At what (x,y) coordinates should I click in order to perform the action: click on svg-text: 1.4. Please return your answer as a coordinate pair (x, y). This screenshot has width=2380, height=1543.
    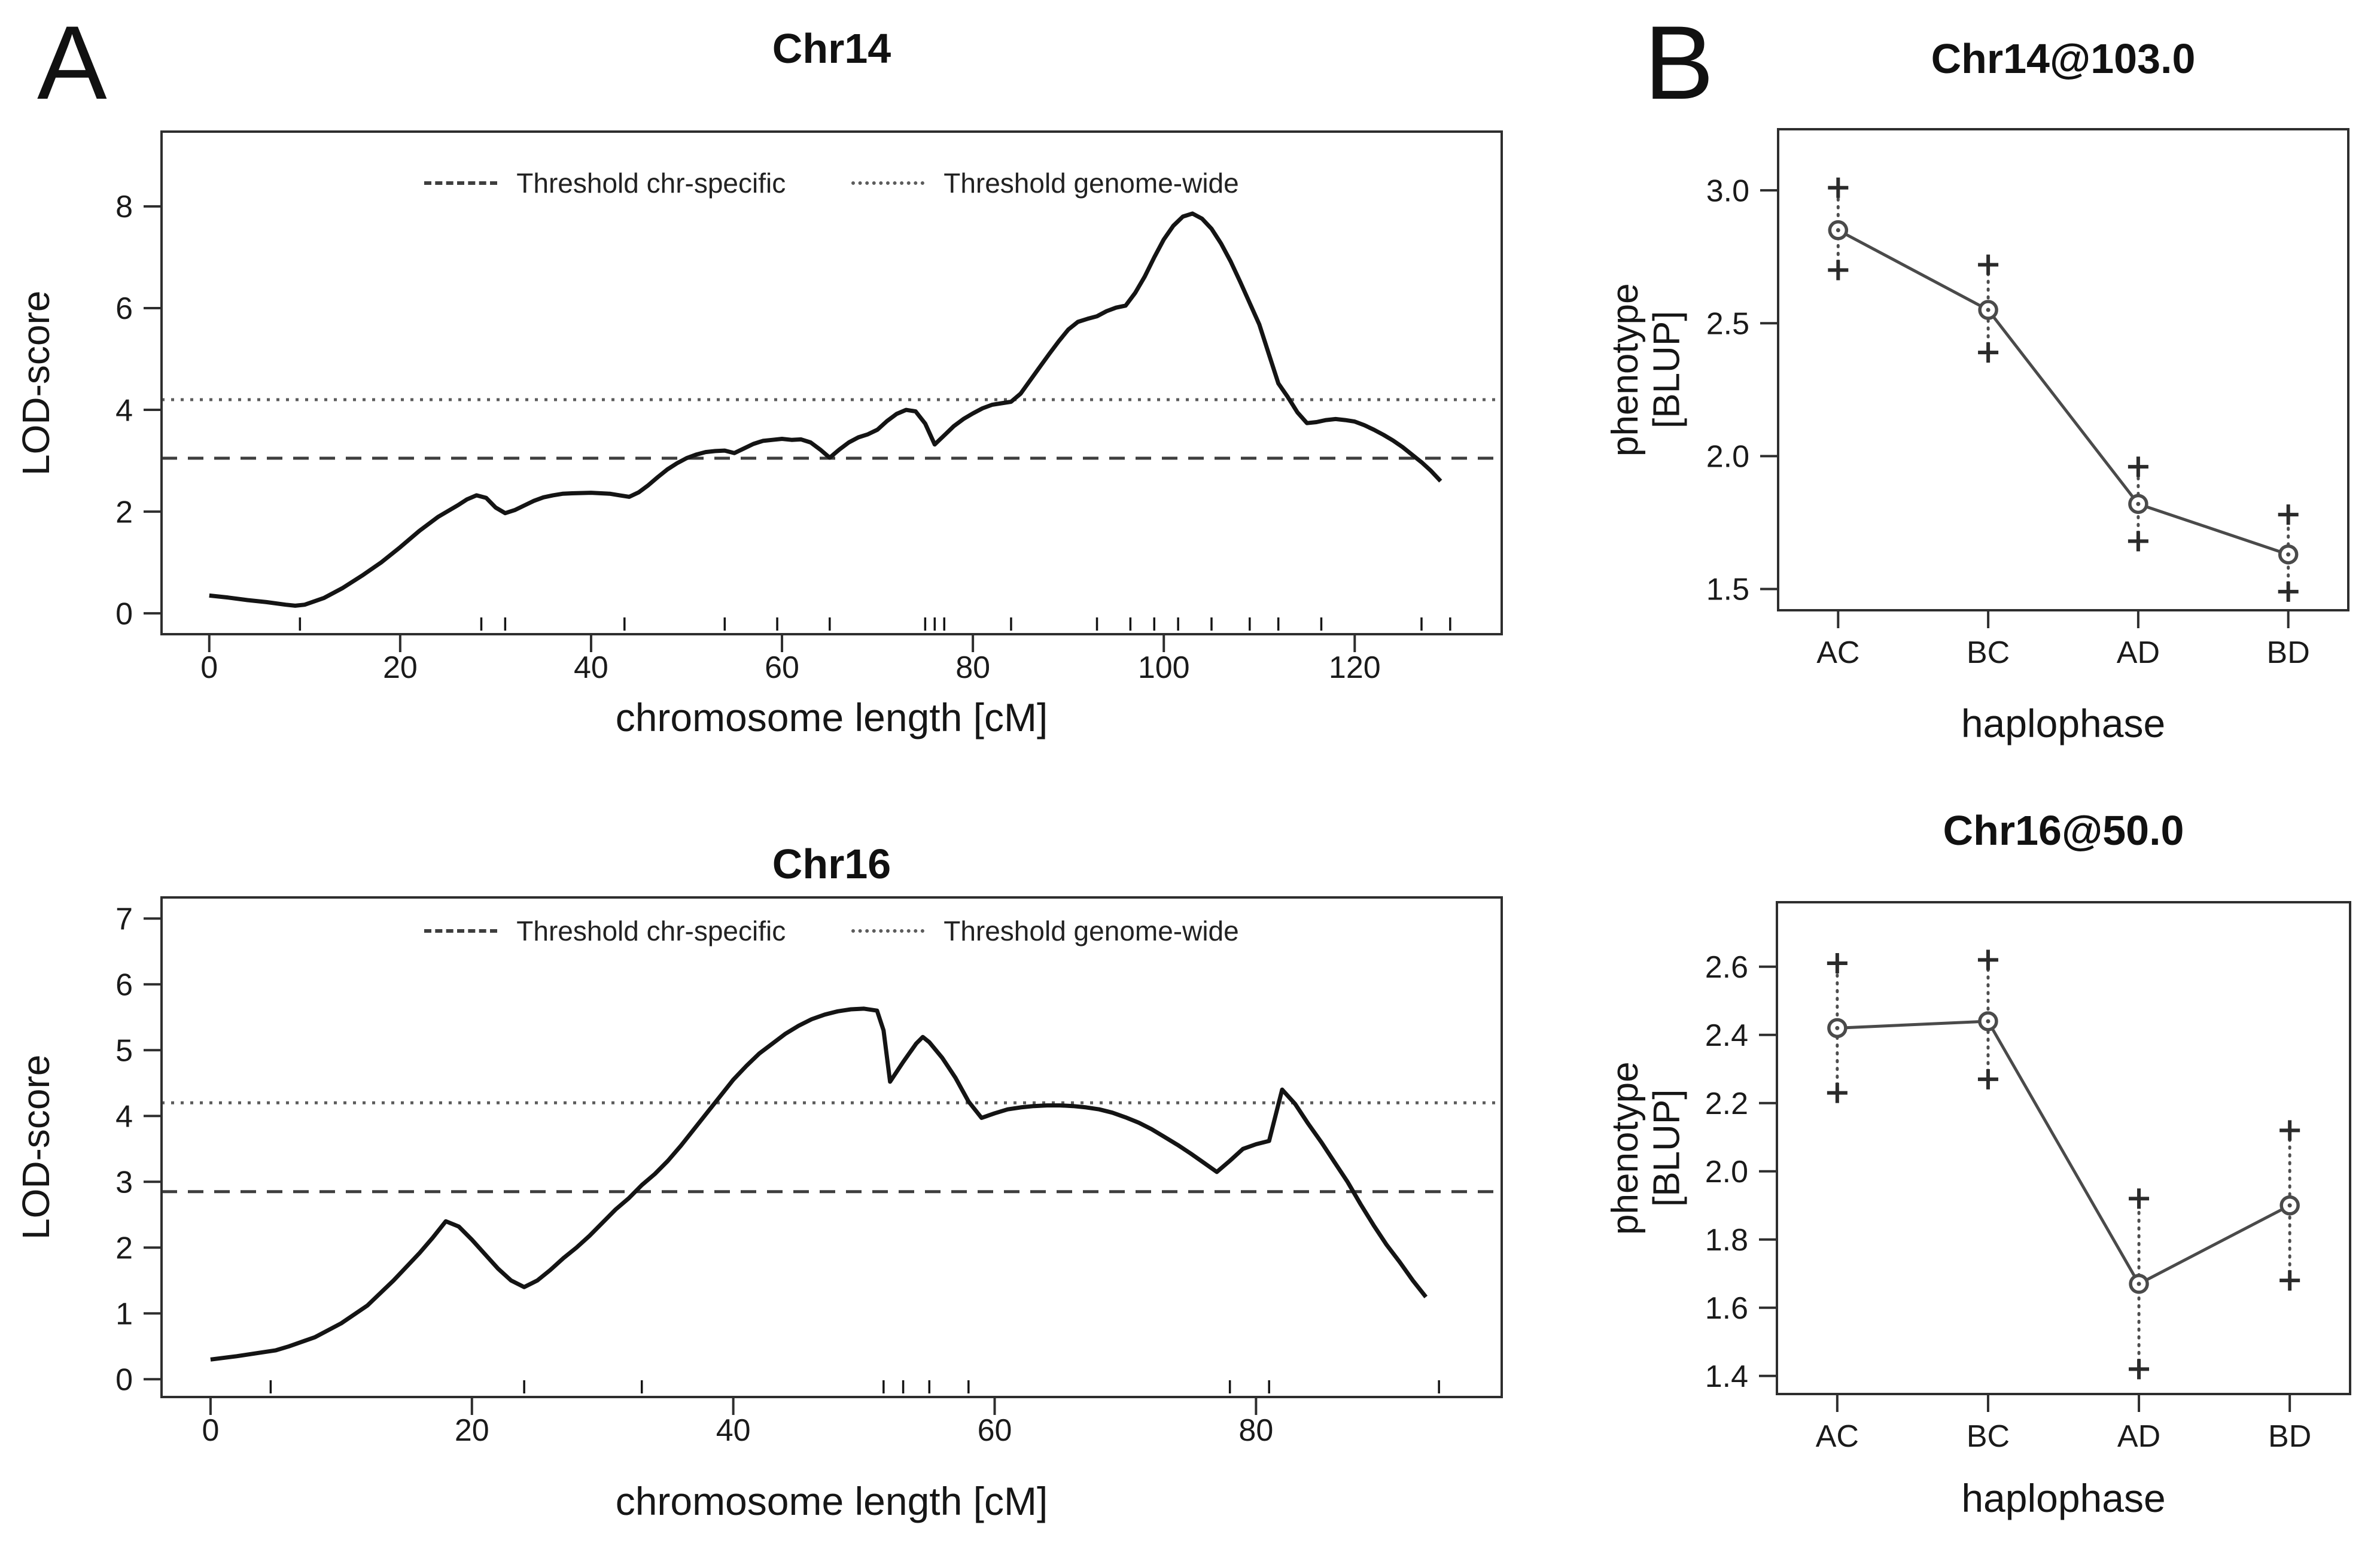
    Looking at the image, I should click on (1726, 1376).